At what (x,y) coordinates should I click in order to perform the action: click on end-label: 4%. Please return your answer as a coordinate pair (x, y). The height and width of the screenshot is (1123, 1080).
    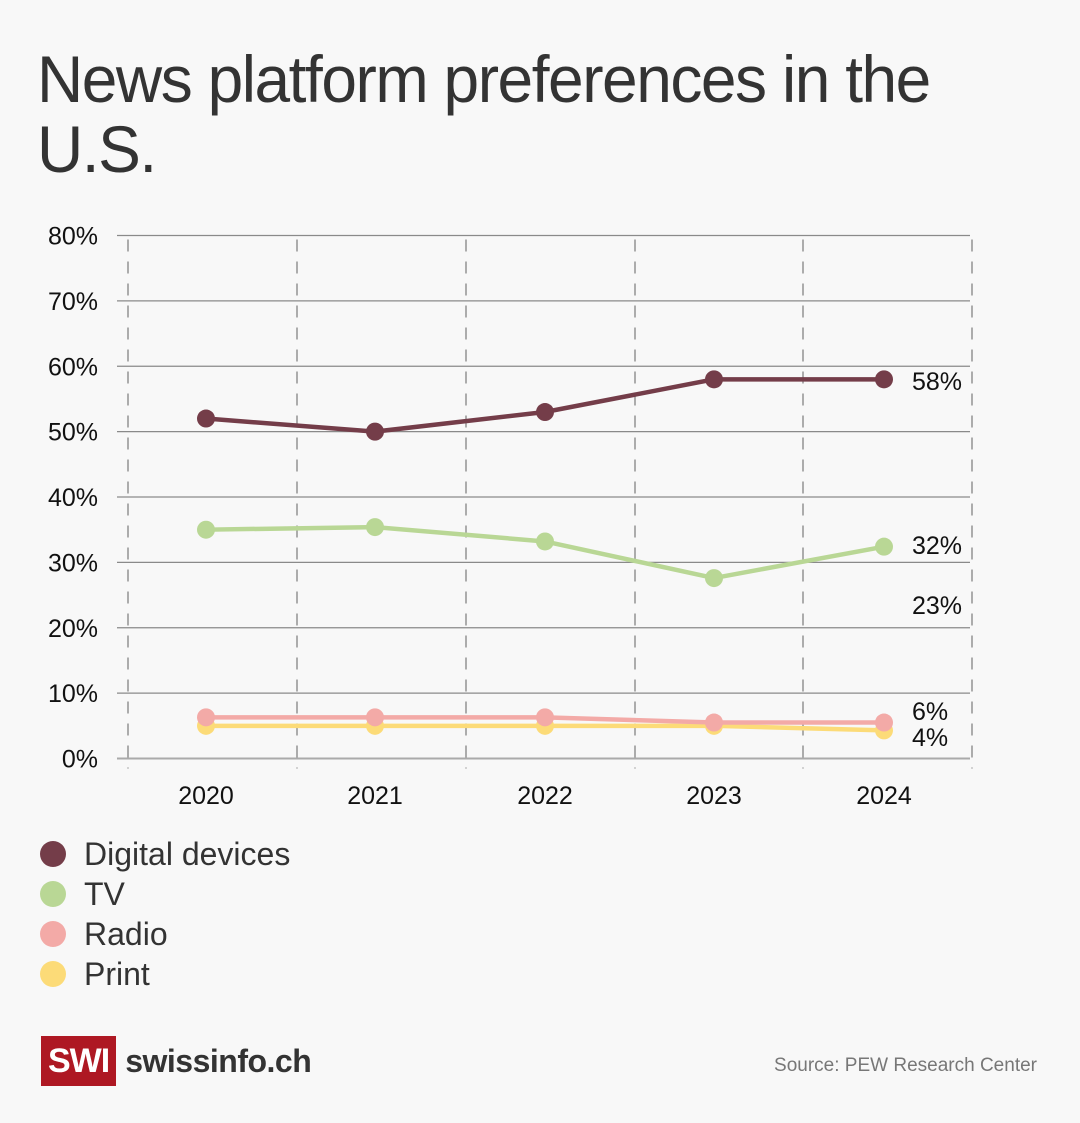
    Looking at the image, I should click on (930, 738).